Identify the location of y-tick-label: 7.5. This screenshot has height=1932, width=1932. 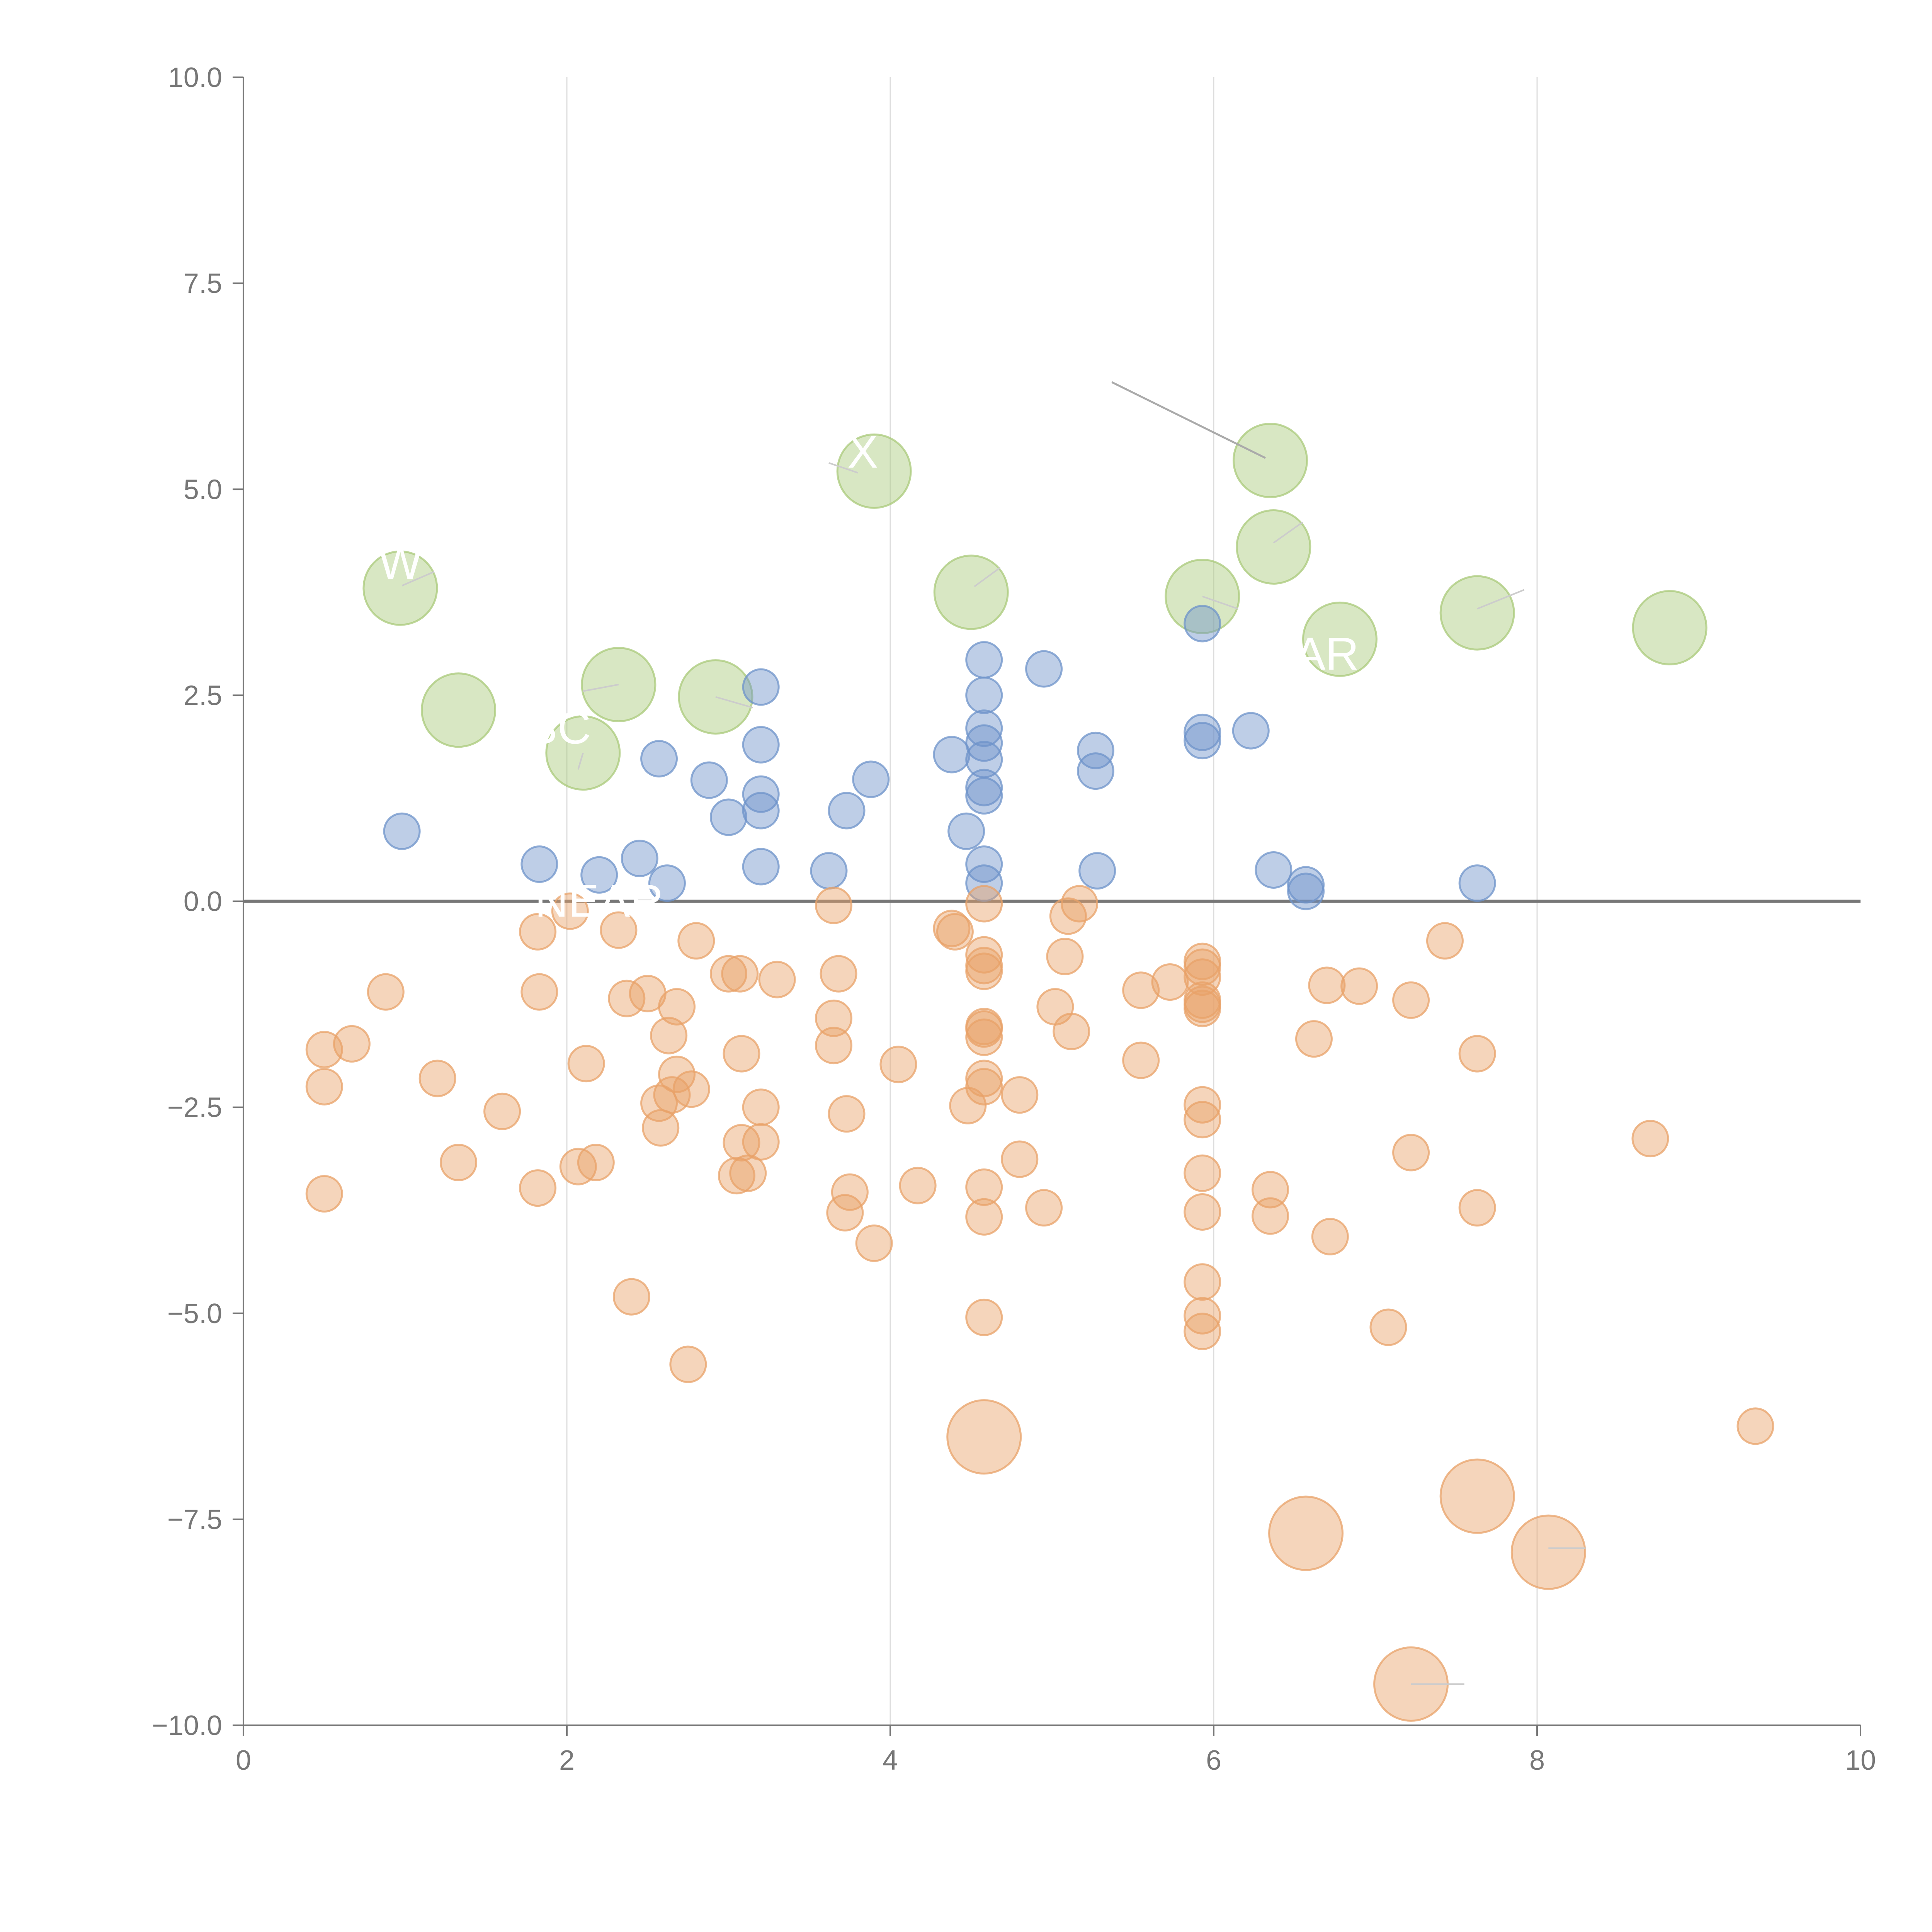
(203, 284).